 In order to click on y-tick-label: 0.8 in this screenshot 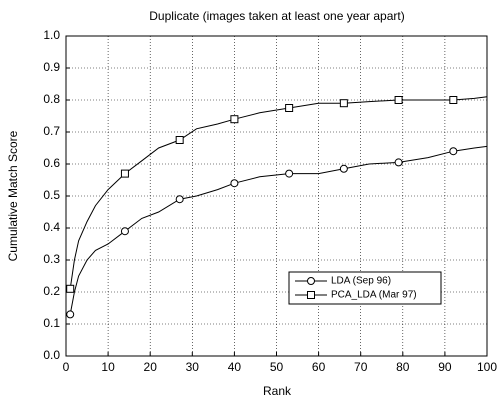, I will do `click(51, 99)`.